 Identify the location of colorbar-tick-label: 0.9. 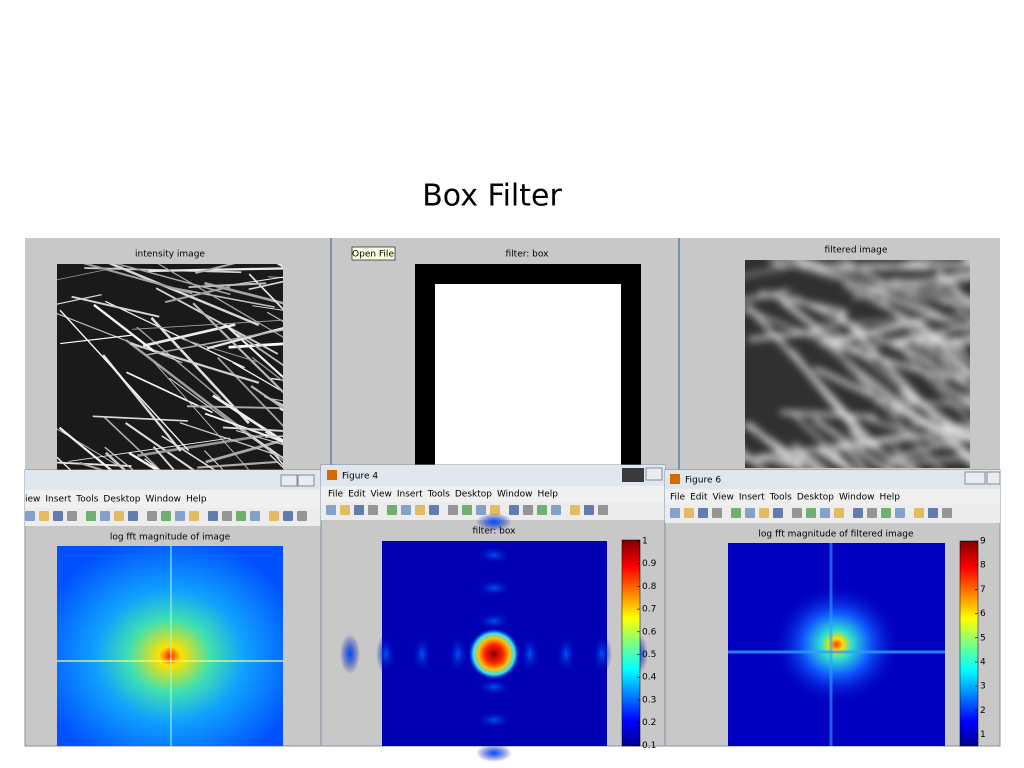
(649, 564).